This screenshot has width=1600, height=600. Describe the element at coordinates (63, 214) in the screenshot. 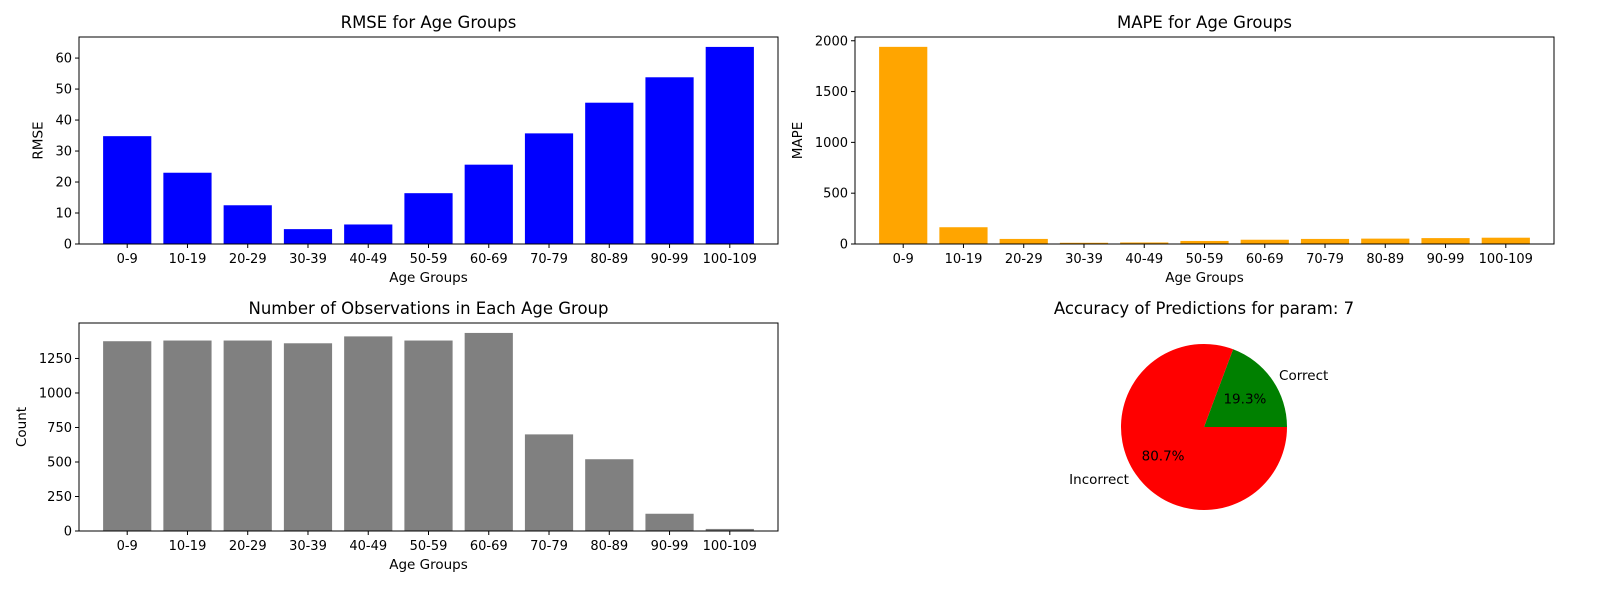

I see `y-tick-label: 10` at that location.